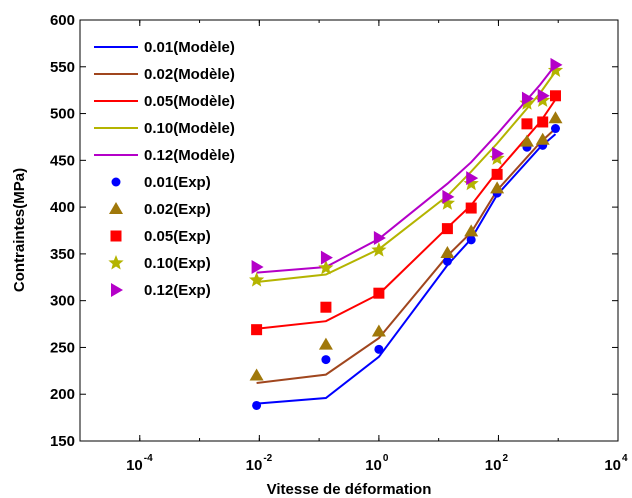 Image resolution: width=632 pixels, height=498 pixels. Describe the element at coordinates (62, 160) in the screenshot. I see `y-tick-label: 450` at that location.